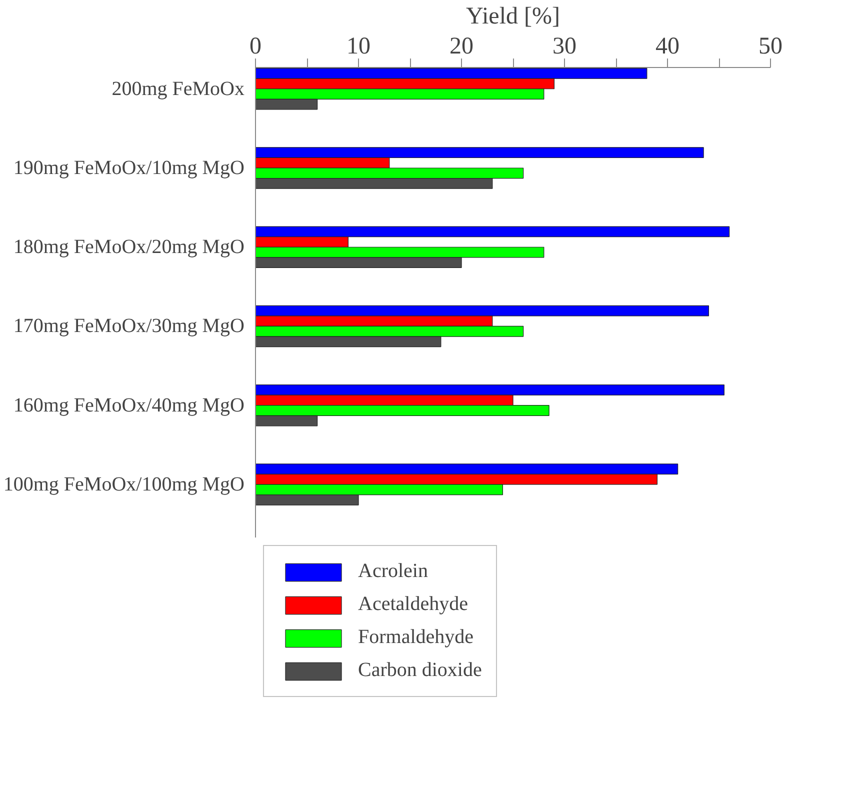  What do you see at coordinates (128, 167) in the screenshot?
I see `y-tick-label: 190mg FeMoOx/10mg MgO` at bounding box center [128, 167].